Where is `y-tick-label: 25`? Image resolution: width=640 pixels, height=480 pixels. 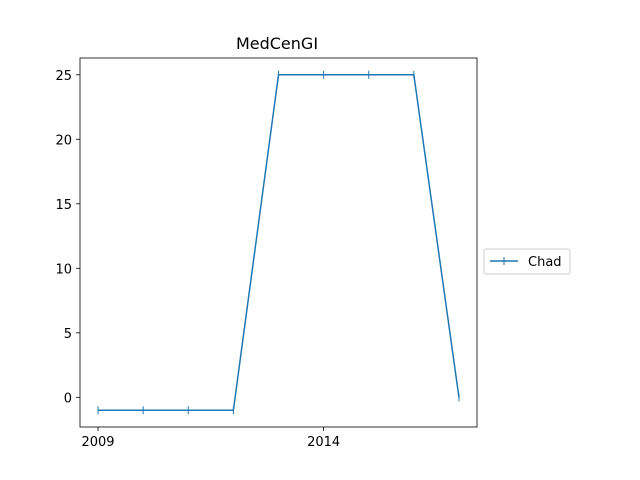 y-tick-label: 25 is located at coordinates (63, 76).